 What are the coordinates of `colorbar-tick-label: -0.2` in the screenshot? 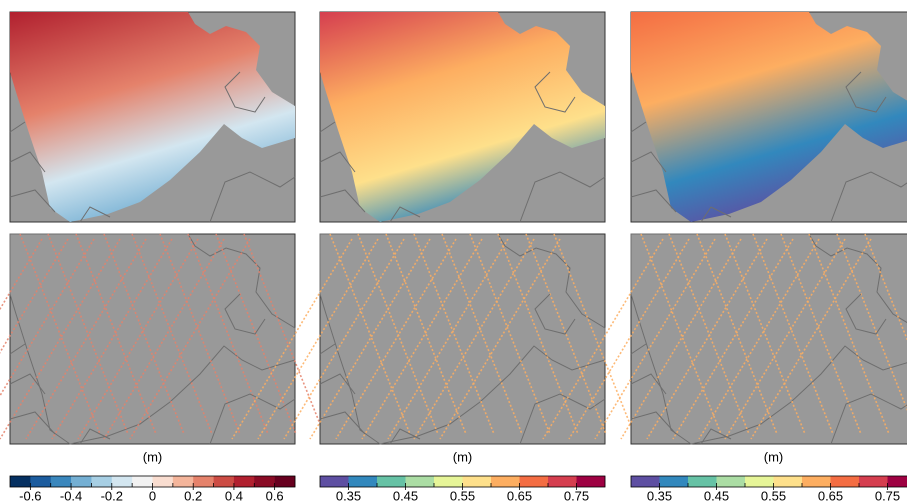 It's located at (112, 495).